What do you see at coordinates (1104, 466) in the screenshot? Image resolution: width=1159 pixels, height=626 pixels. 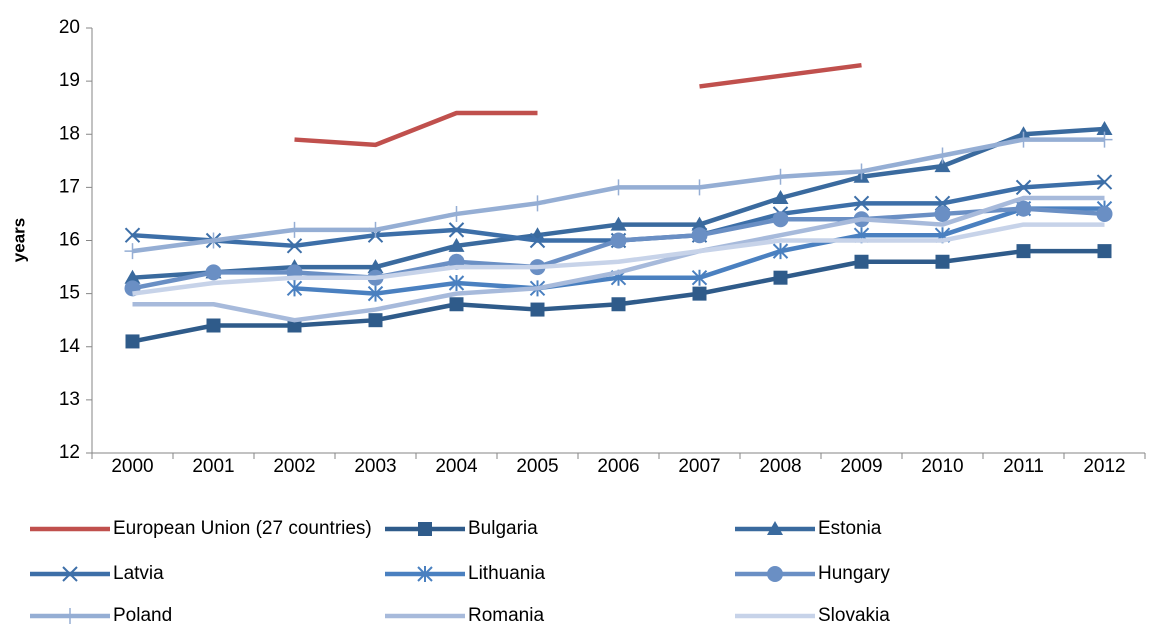 I see `x-tick-label: 2012` at bounding box center [1104, 466].